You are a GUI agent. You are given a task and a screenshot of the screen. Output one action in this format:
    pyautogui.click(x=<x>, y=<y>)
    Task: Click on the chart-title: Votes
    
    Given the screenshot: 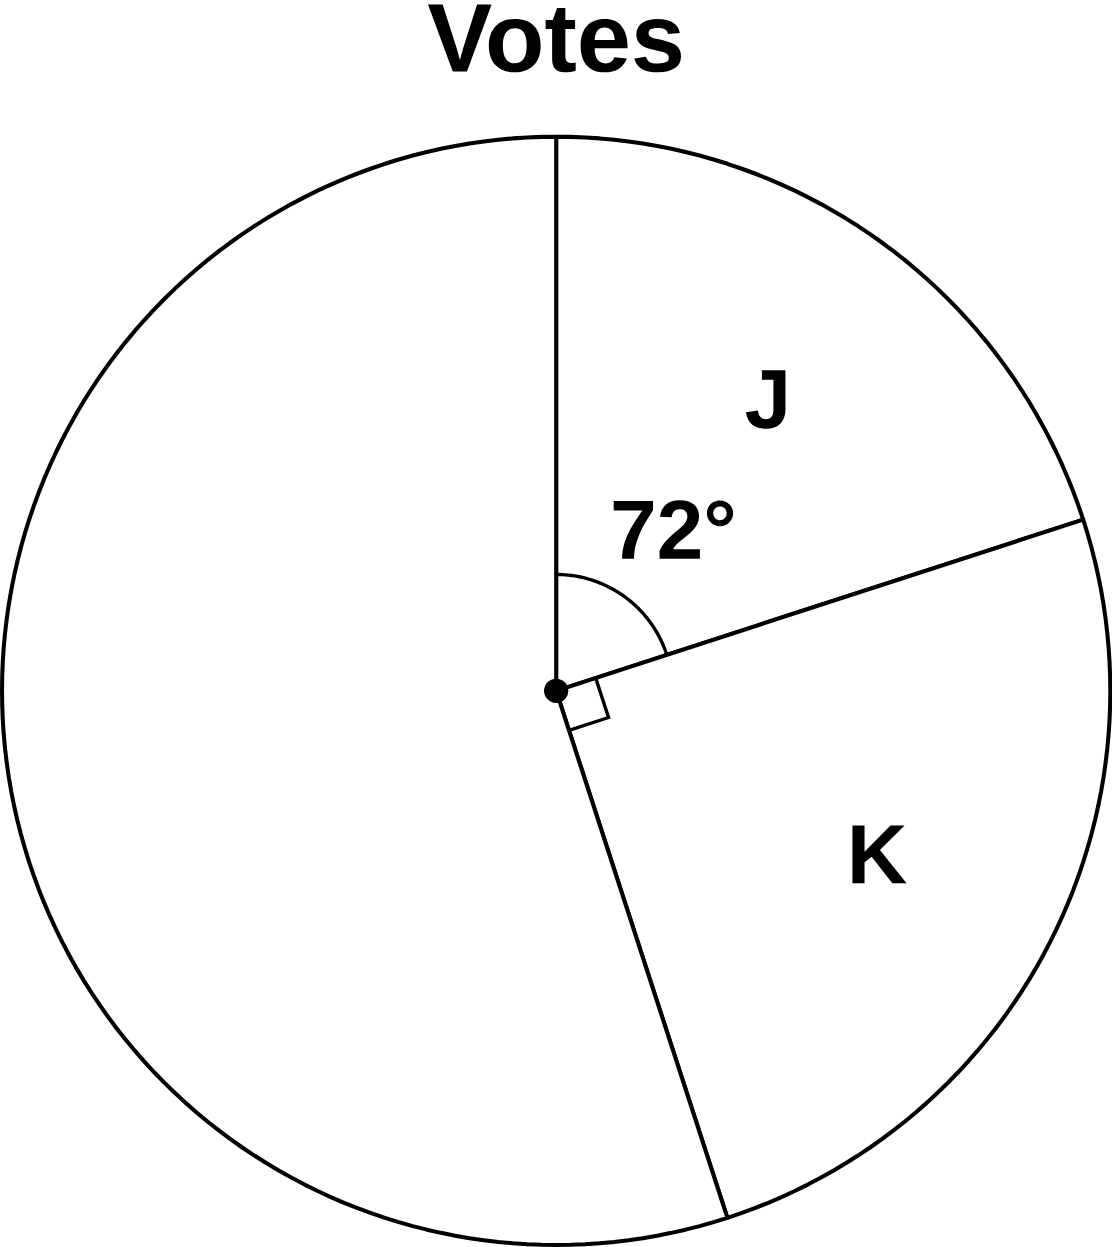 What is the action you would take?
    pyautogui.click(x=554, y=38)
    